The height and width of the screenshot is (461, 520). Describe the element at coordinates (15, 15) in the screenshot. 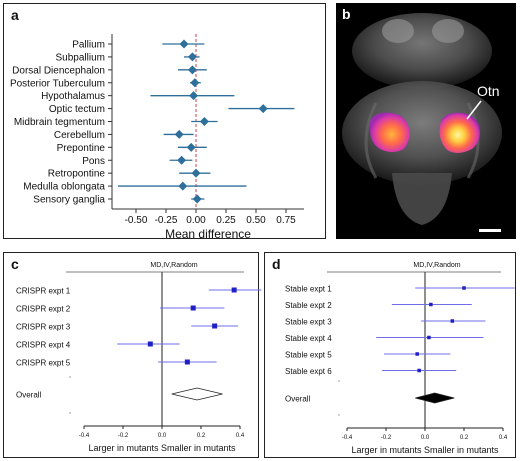

I see `panel-letter-a: a` at that location.